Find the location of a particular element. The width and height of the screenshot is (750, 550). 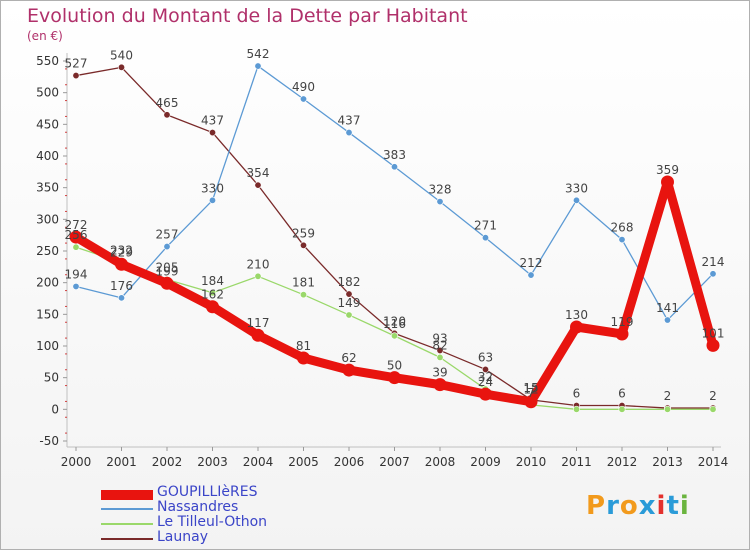

data-label: 50 is located at coordinates (394, 366).